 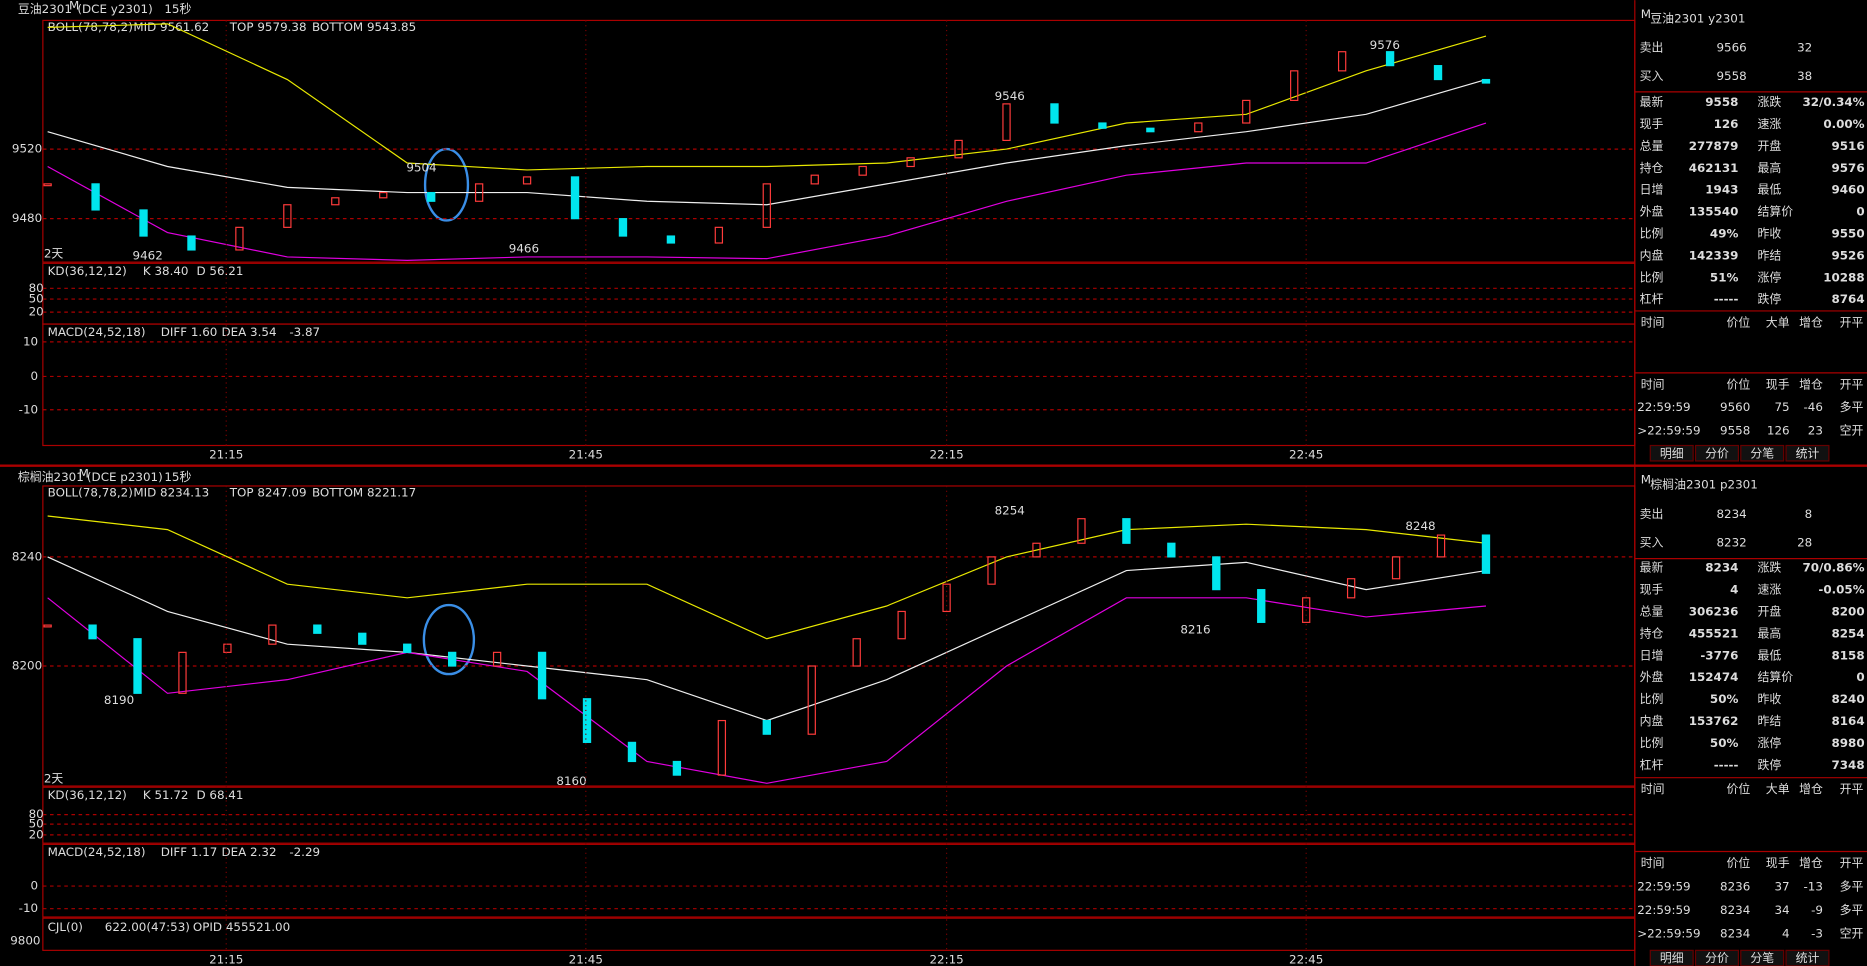 I want to click on annotation: 8190, so click(x=119, y=700).